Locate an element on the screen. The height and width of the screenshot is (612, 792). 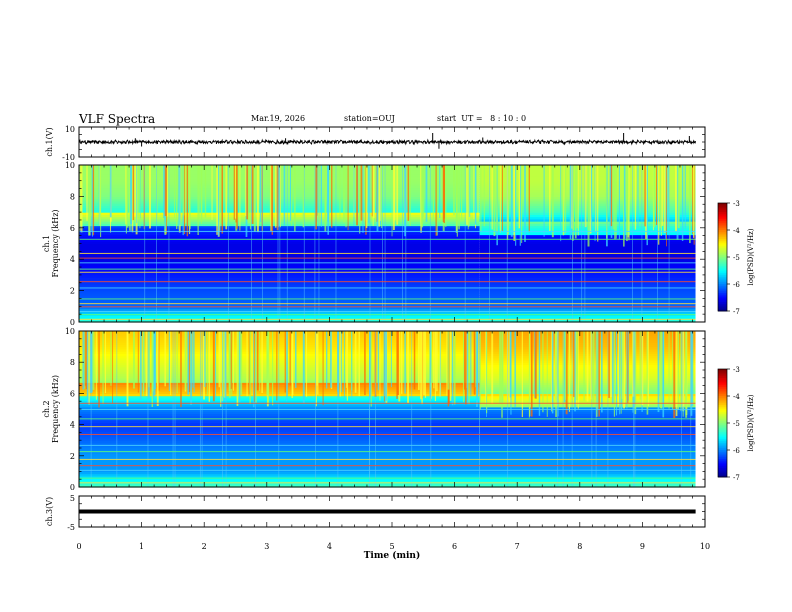
x-tick-label: 0 is located at coordinates (78, 546).